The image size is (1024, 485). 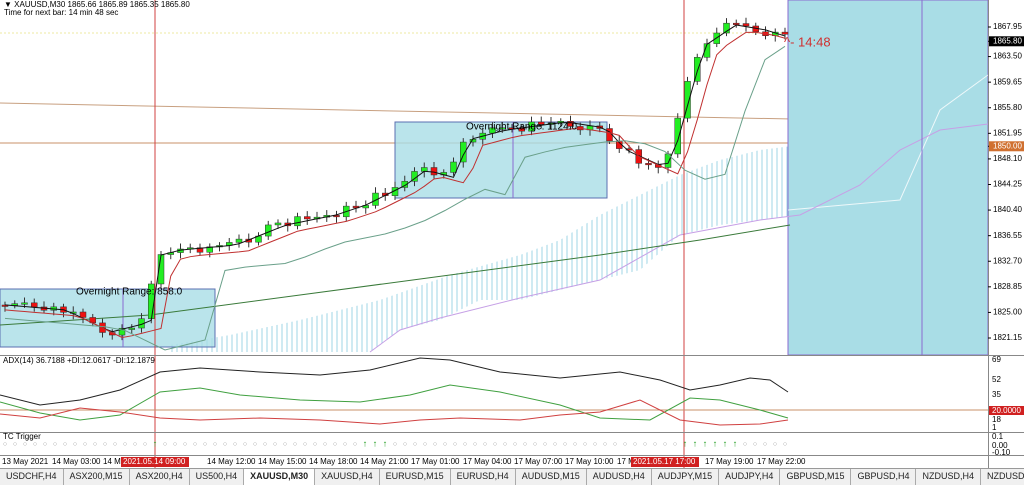 What do you see at coordinates (217, 477) in the screenshot?
I see `symbol-tab: US500,H4` at bounding box center [217, 477].